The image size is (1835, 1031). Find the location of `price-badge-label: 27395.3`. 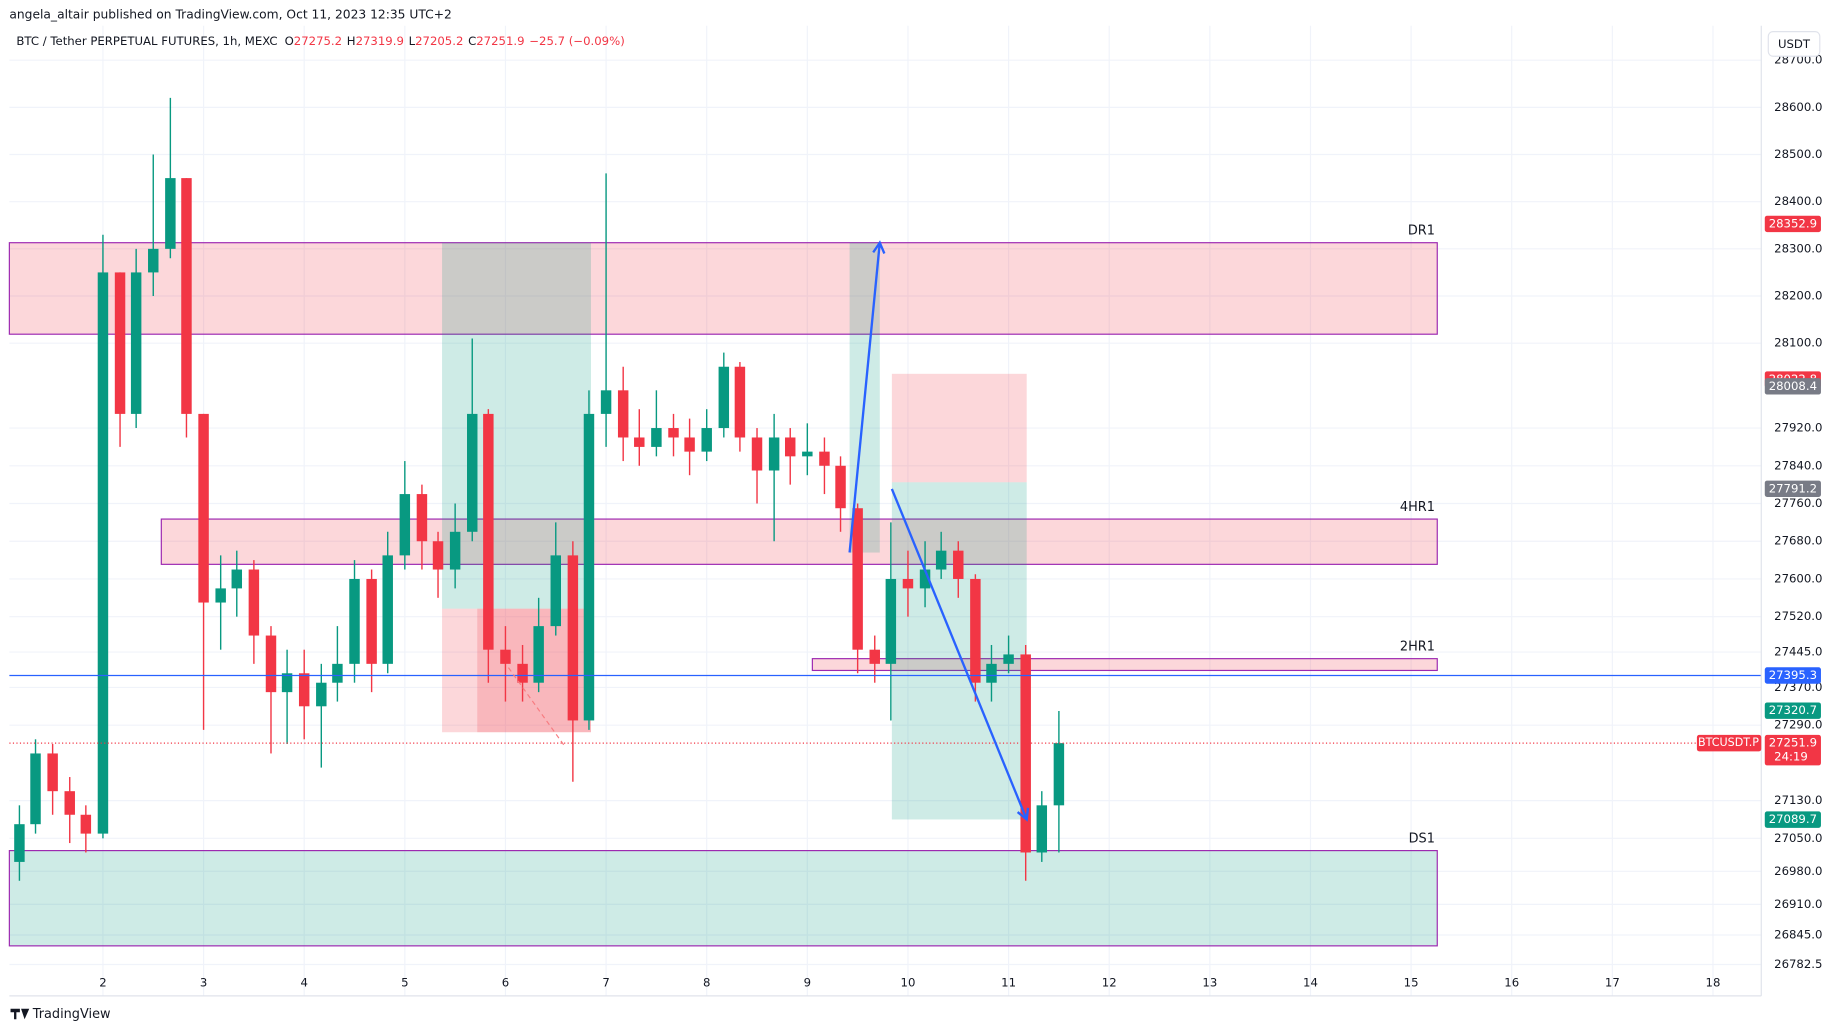

price-badge-label: 27395.3 is located at coordinates (1793, 675).